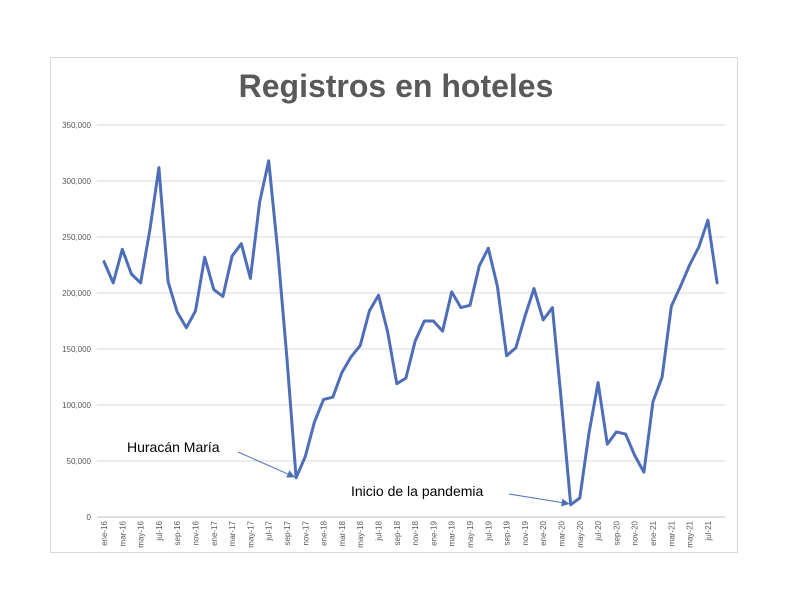 The width and height of the screenshot is (792, 612). Describe the element at coordinates (159, 530) in the screenshot. I see `x-tick-label: jul-16` at that location.